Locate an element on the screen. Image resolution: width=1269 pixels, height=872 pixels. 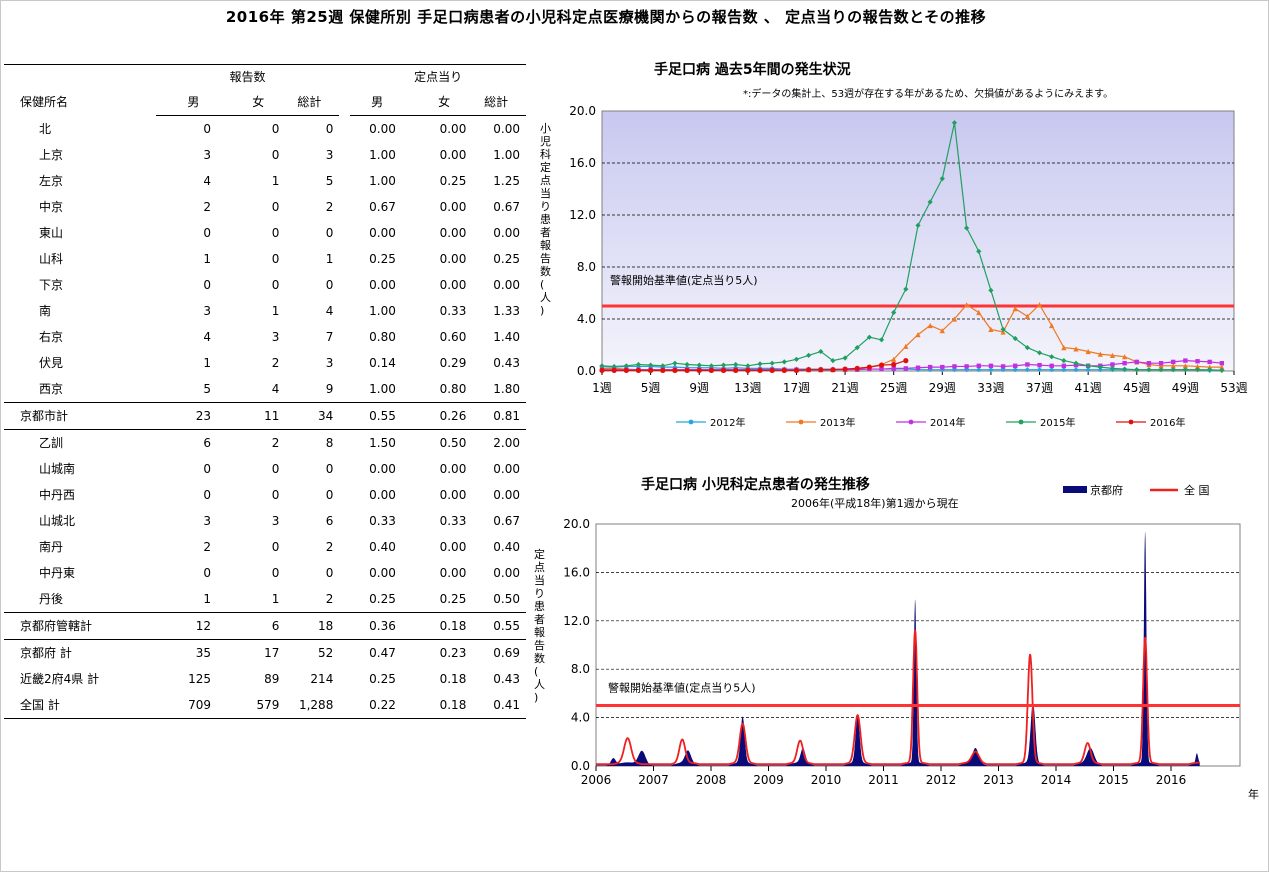
chart2-ylabel: 定点当り患者報告数(人) is located at coordinates (539, 625).